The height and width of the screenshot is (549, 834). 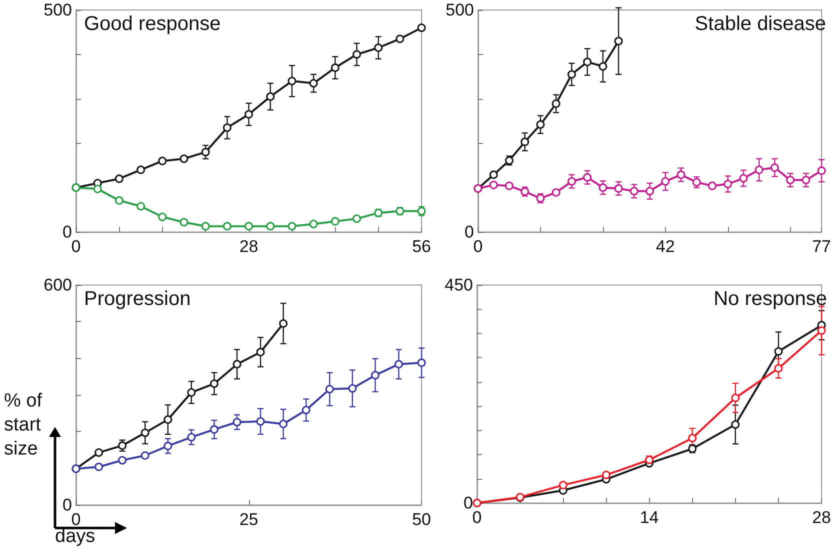 I want to click on x-tick-label: 28, so click(x=822, y=517).